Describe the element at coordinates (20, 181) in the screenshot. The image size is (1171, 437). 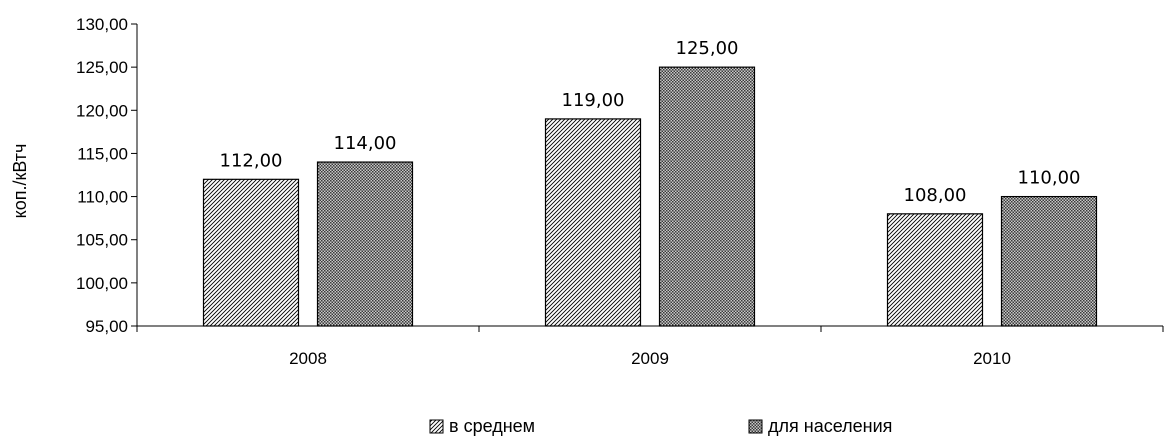
I see `y-axis-label: коп./кВтч` at that location.